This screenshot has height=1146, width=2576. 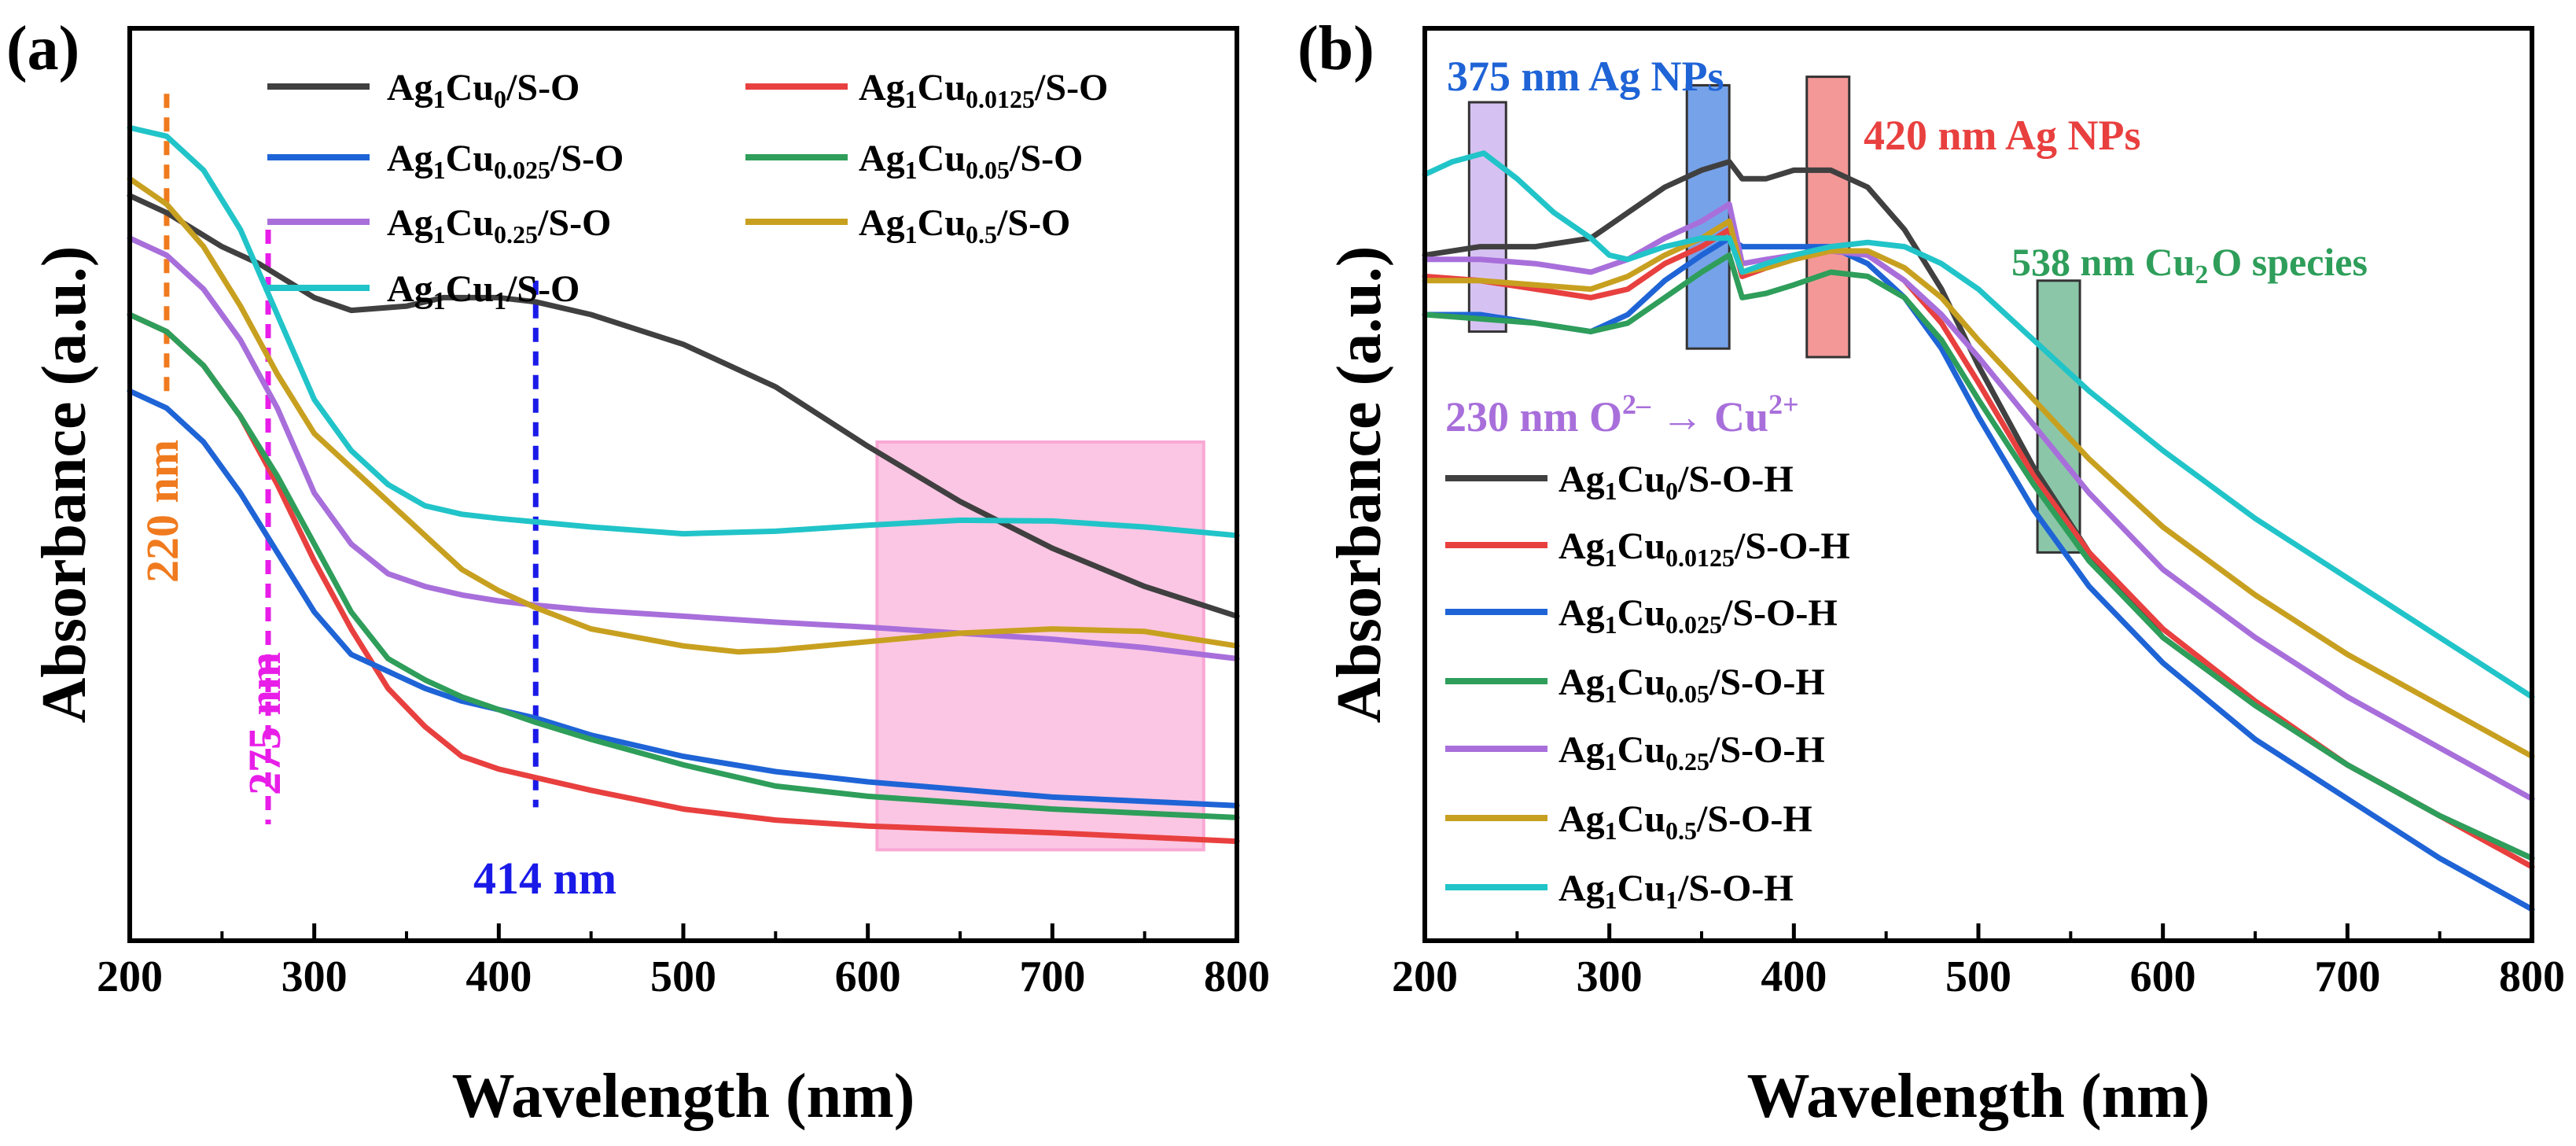 What do you see at coordinates (42, 48) in the screenshot?
I see `panel-a-label: (a)` at bounding box center [42, 48].